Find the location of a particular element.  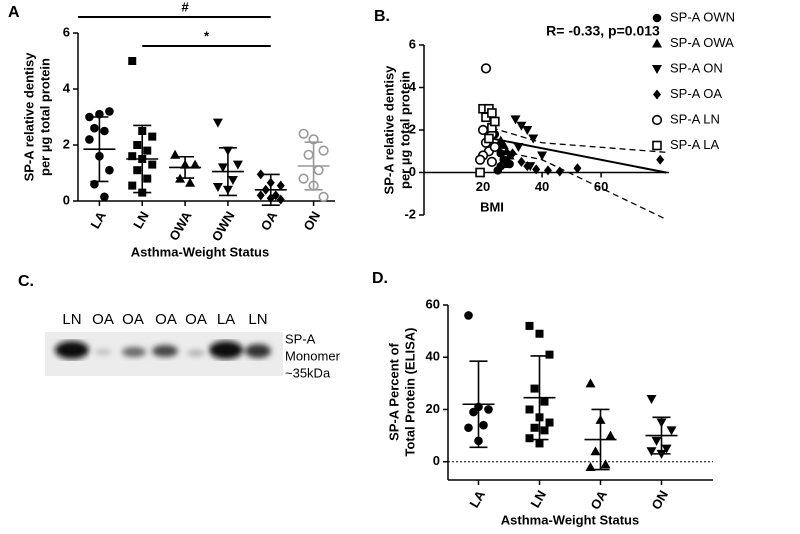

confidence-line is located at coordinates (579, 140).